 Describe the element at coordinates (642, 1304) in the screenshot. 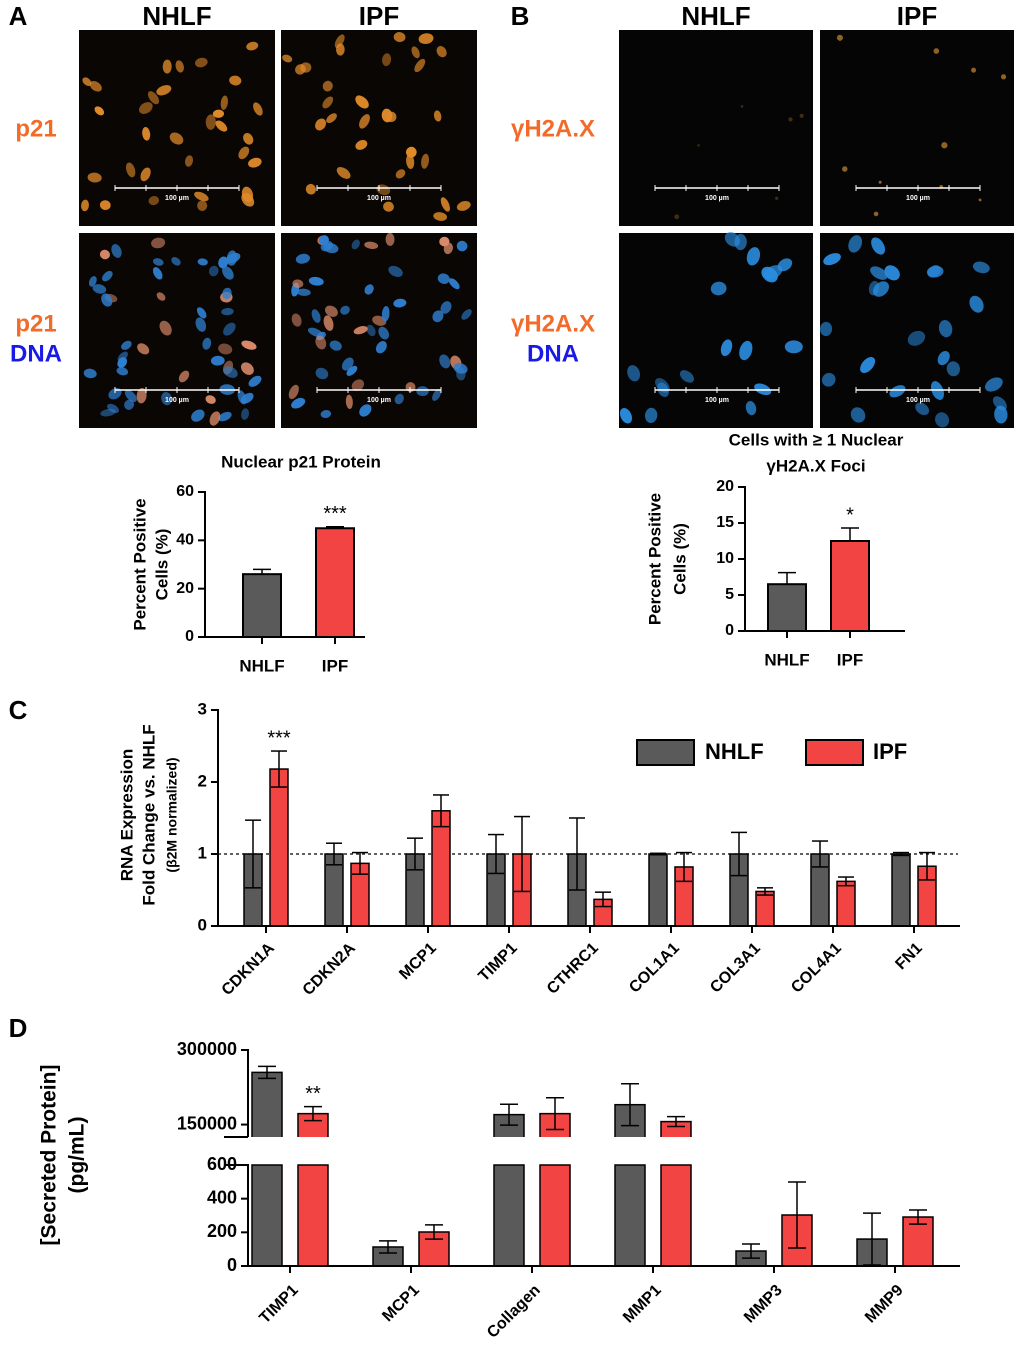

I see `x-tick-label: MMP1` at that location.